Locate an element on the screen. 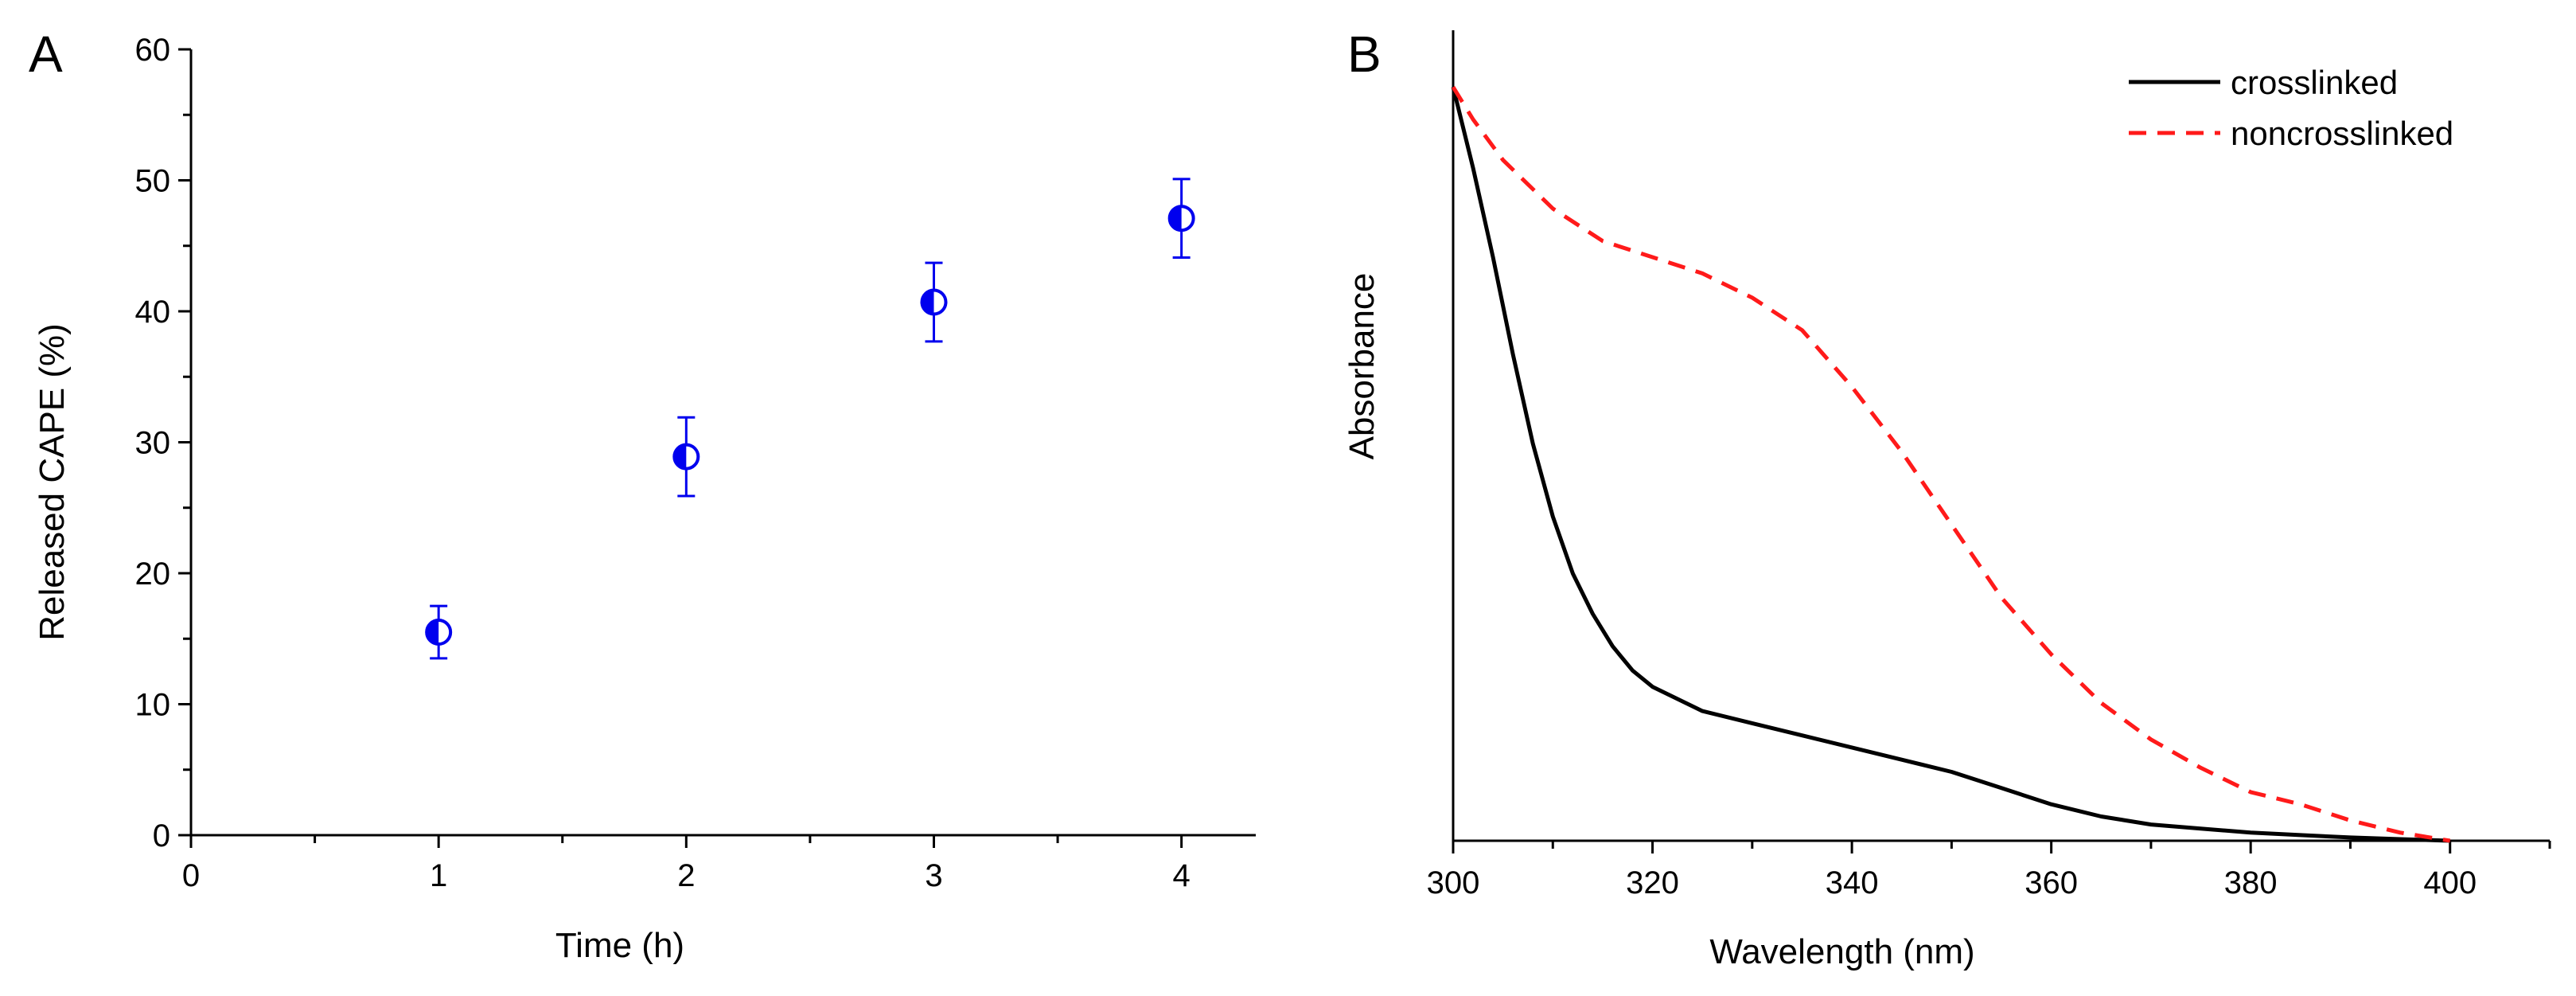 The image size is (2576, 996). x-tick-label: 340 is located at coordinates (1853, 883).